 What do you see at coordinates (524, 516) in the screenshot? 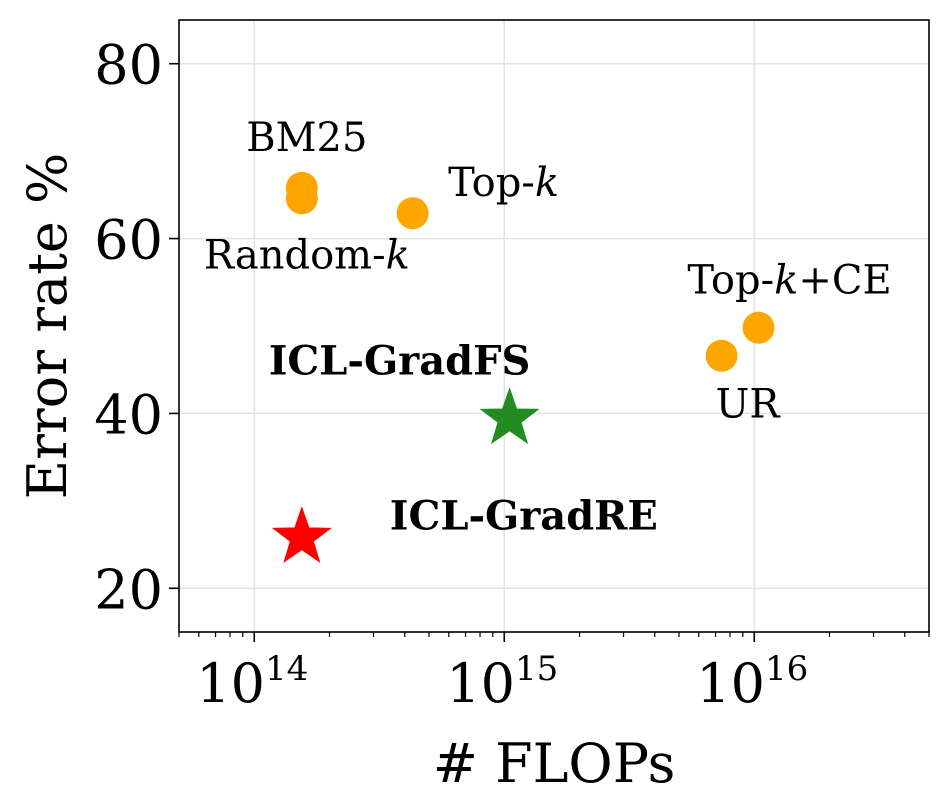
I see `point-label-icl-gradre: ICL-GradRE` at bounding box center [524, 516].